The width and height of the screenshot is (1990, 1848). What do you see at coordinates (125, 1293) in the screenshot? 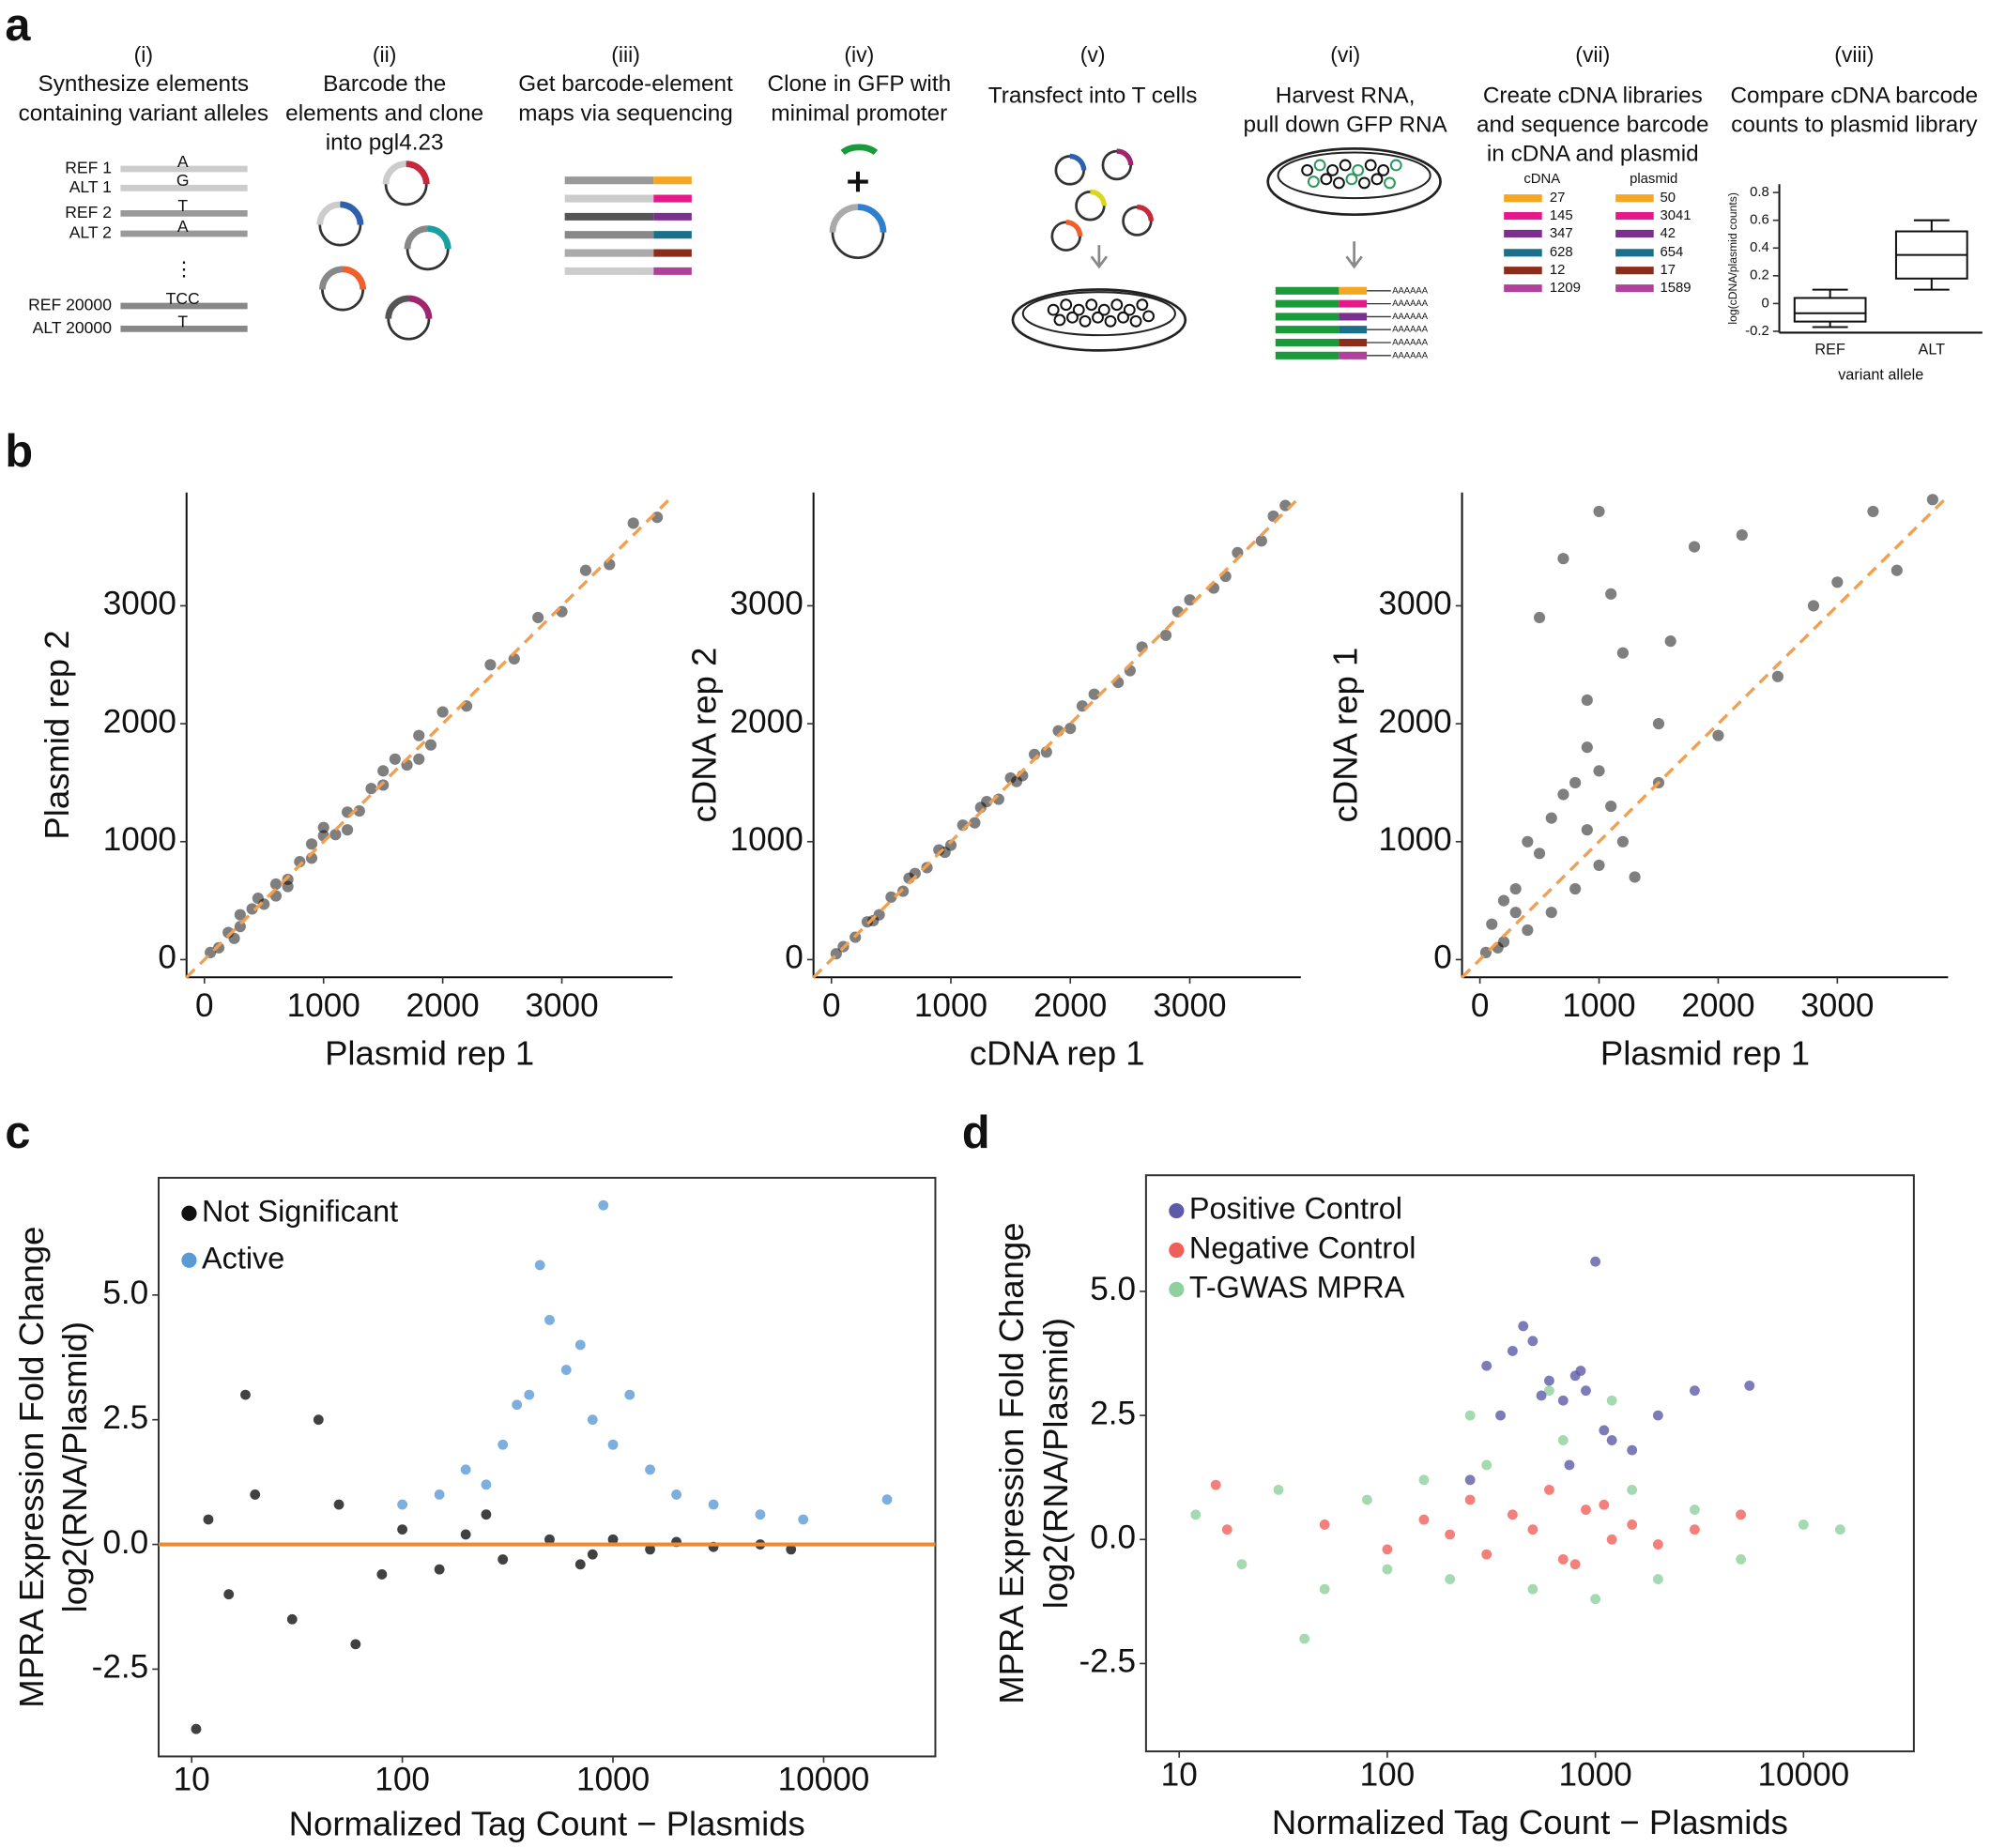
I see `y-tick-label: 5.0` at bounding box center [125, 1293].